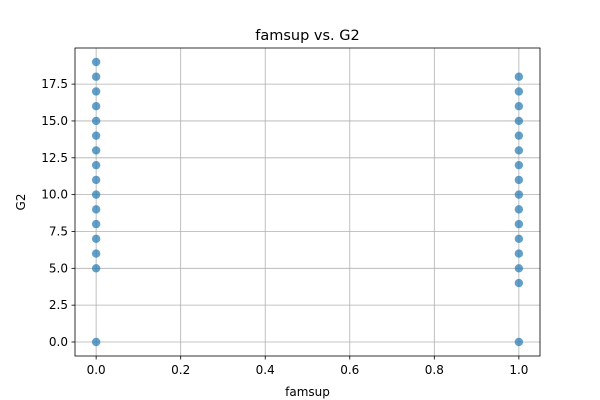  I want to click on y-axis-label: G2, so click(21, 202).